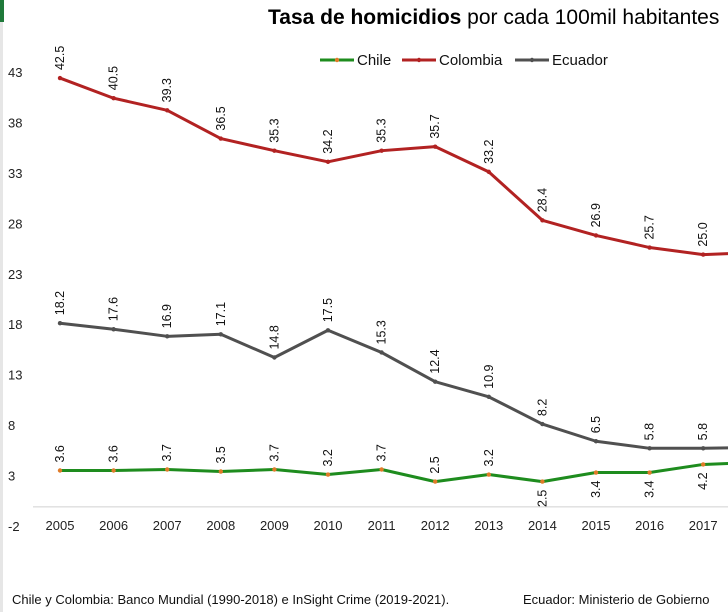 The width and height of the screenshot is (728, 612). What do you see at coordinates (328, 310) in the screenshot?
I see `data-label: 17.5` at bounding box center [328, 310].